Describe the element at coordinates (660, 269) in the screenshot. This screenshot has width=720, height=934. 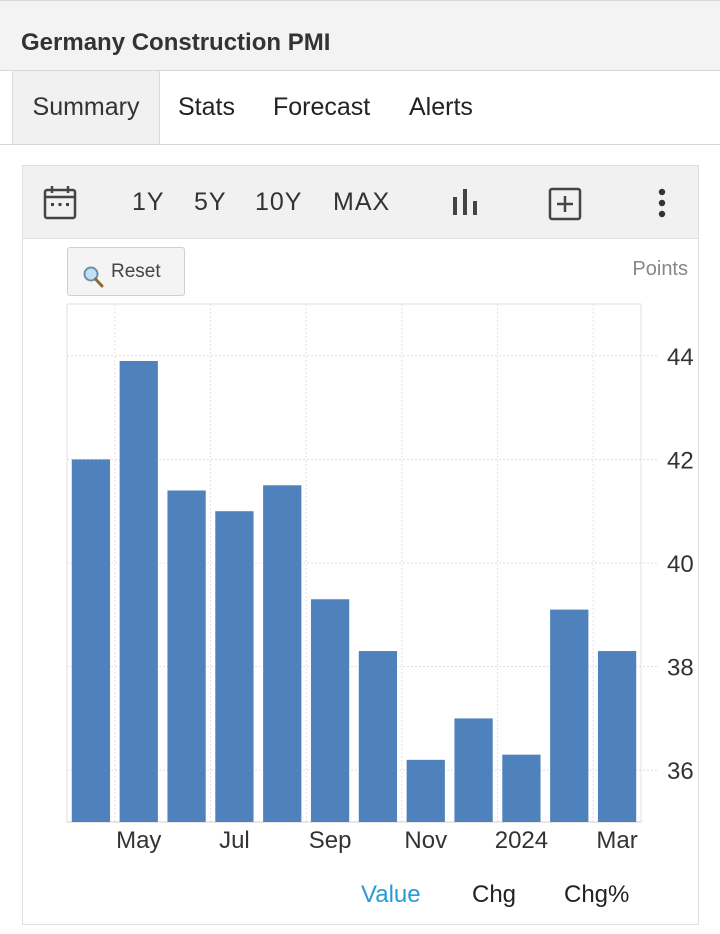
I see `y-axis-units: Points` at that location.